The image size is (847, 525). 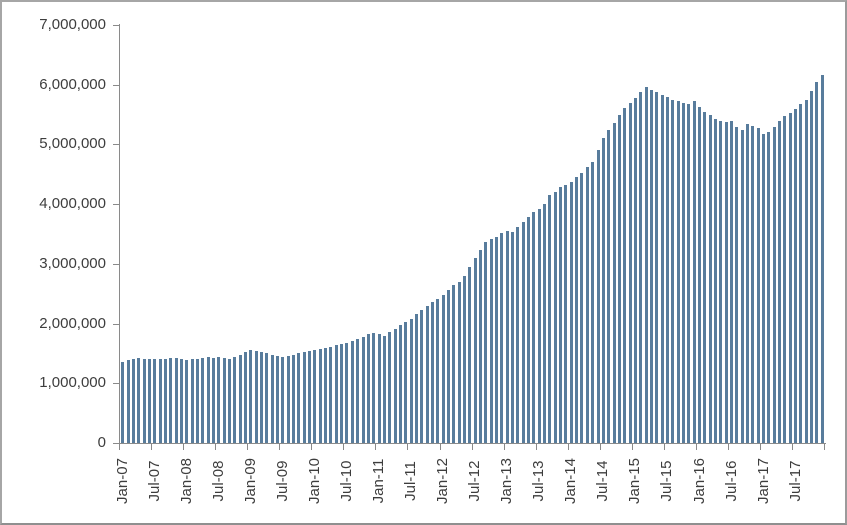 What do you see at coordinates (116, 85) in the screenshot?
I see `y-tick-6,000,000` at bounding box center [116, 85].